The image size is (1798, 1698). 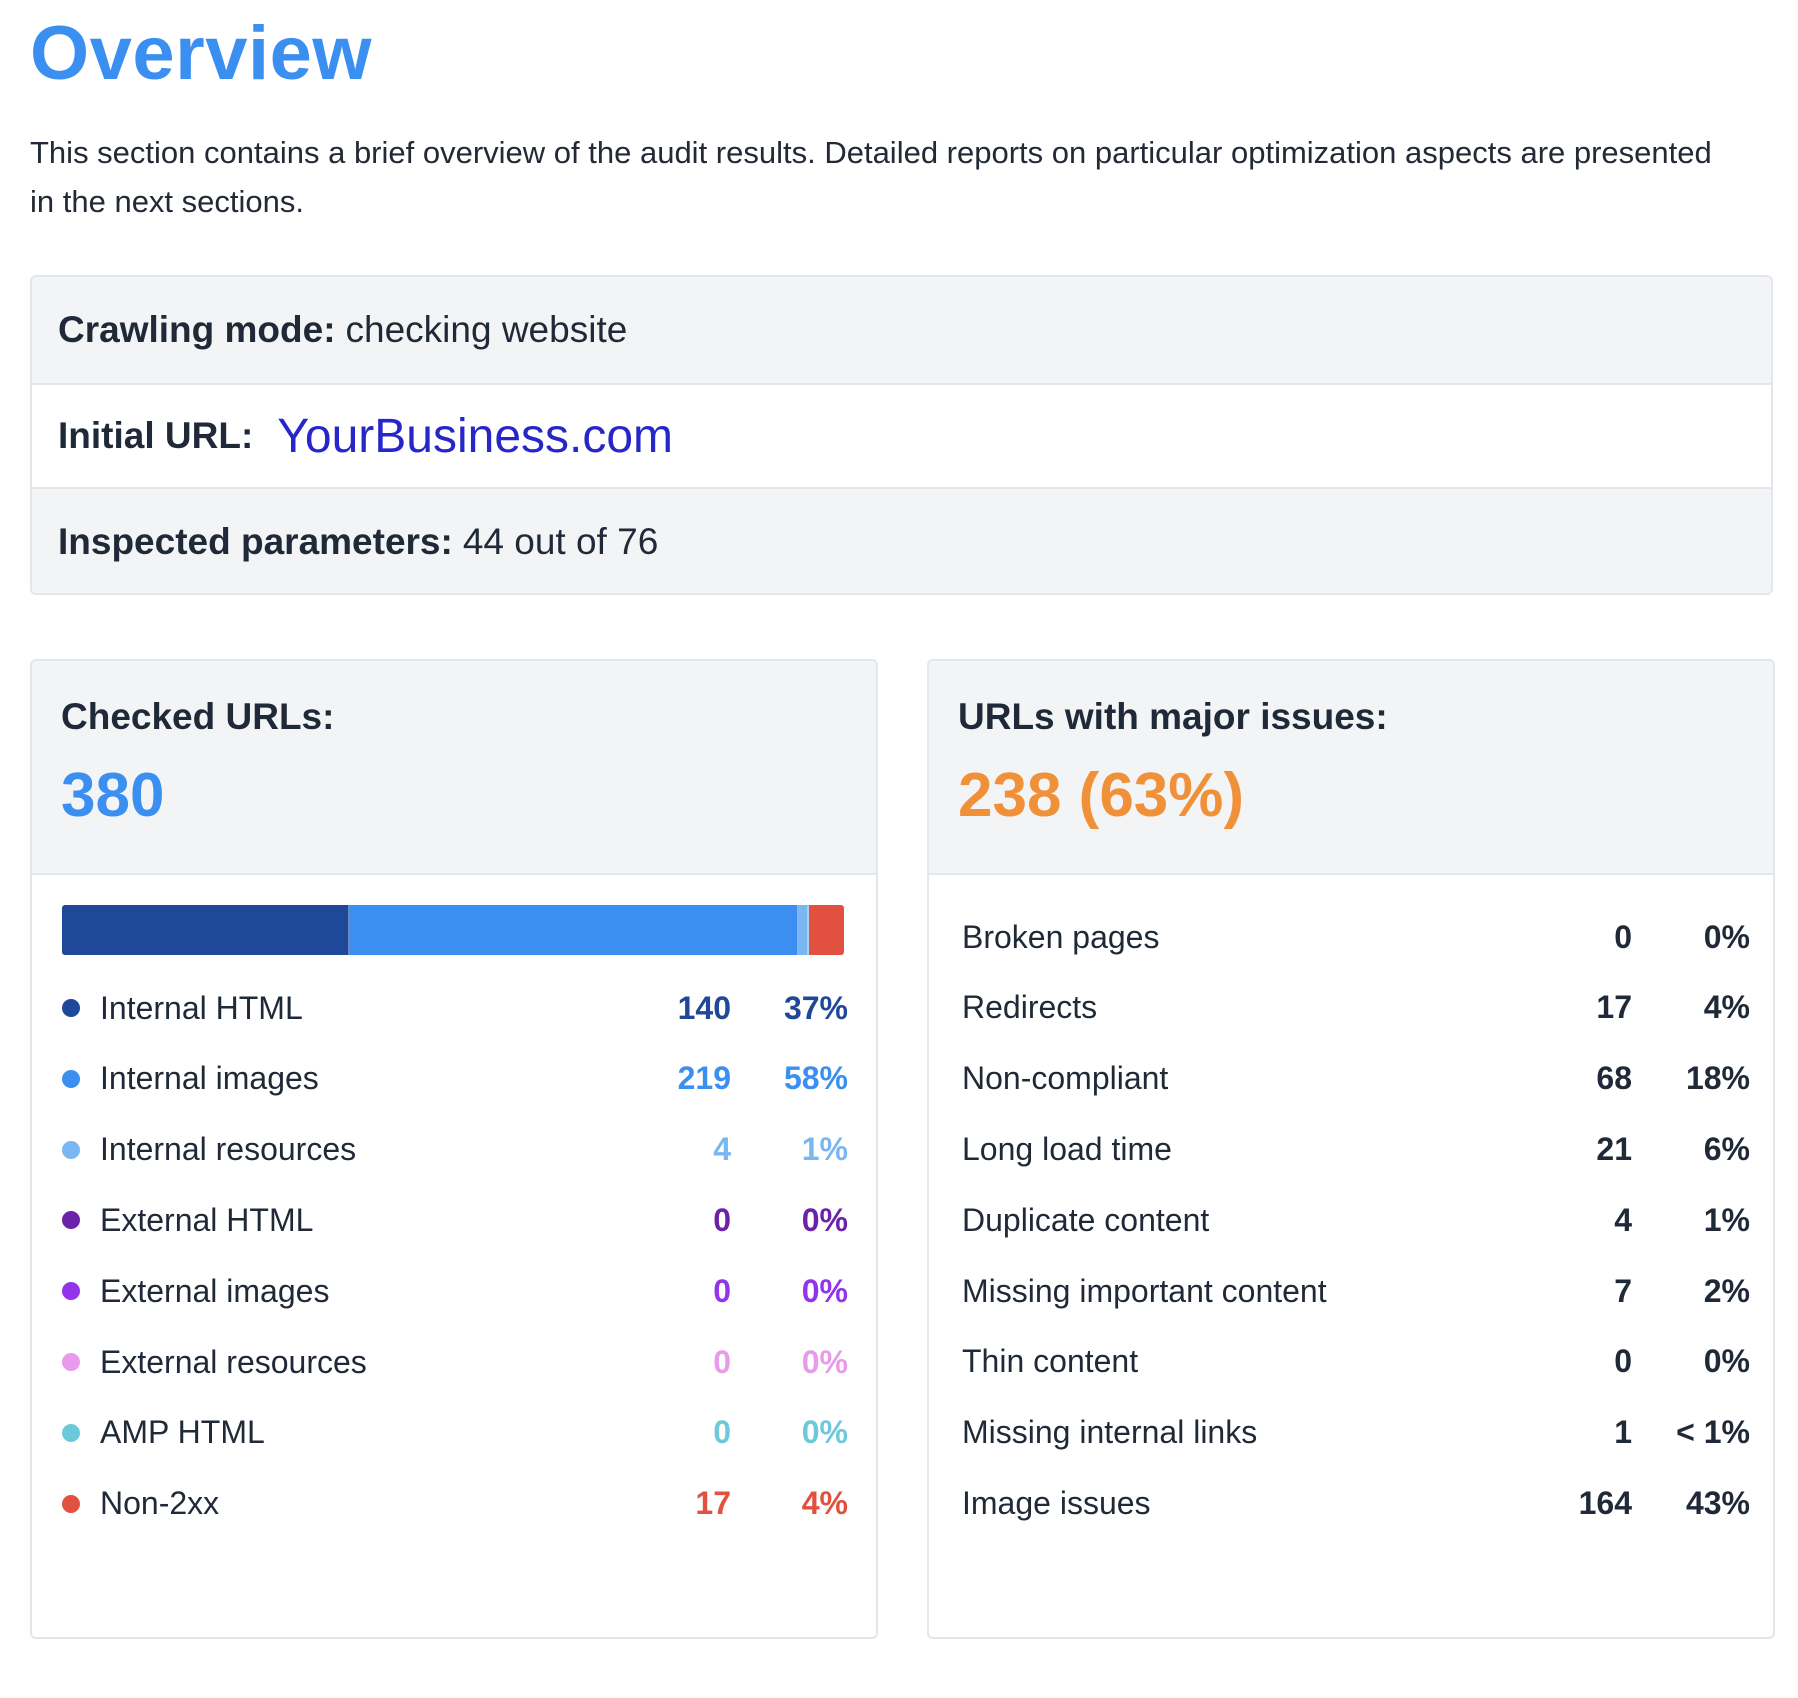 I want to click on url-type-percent: 4%, so click(x=824, y=1503).